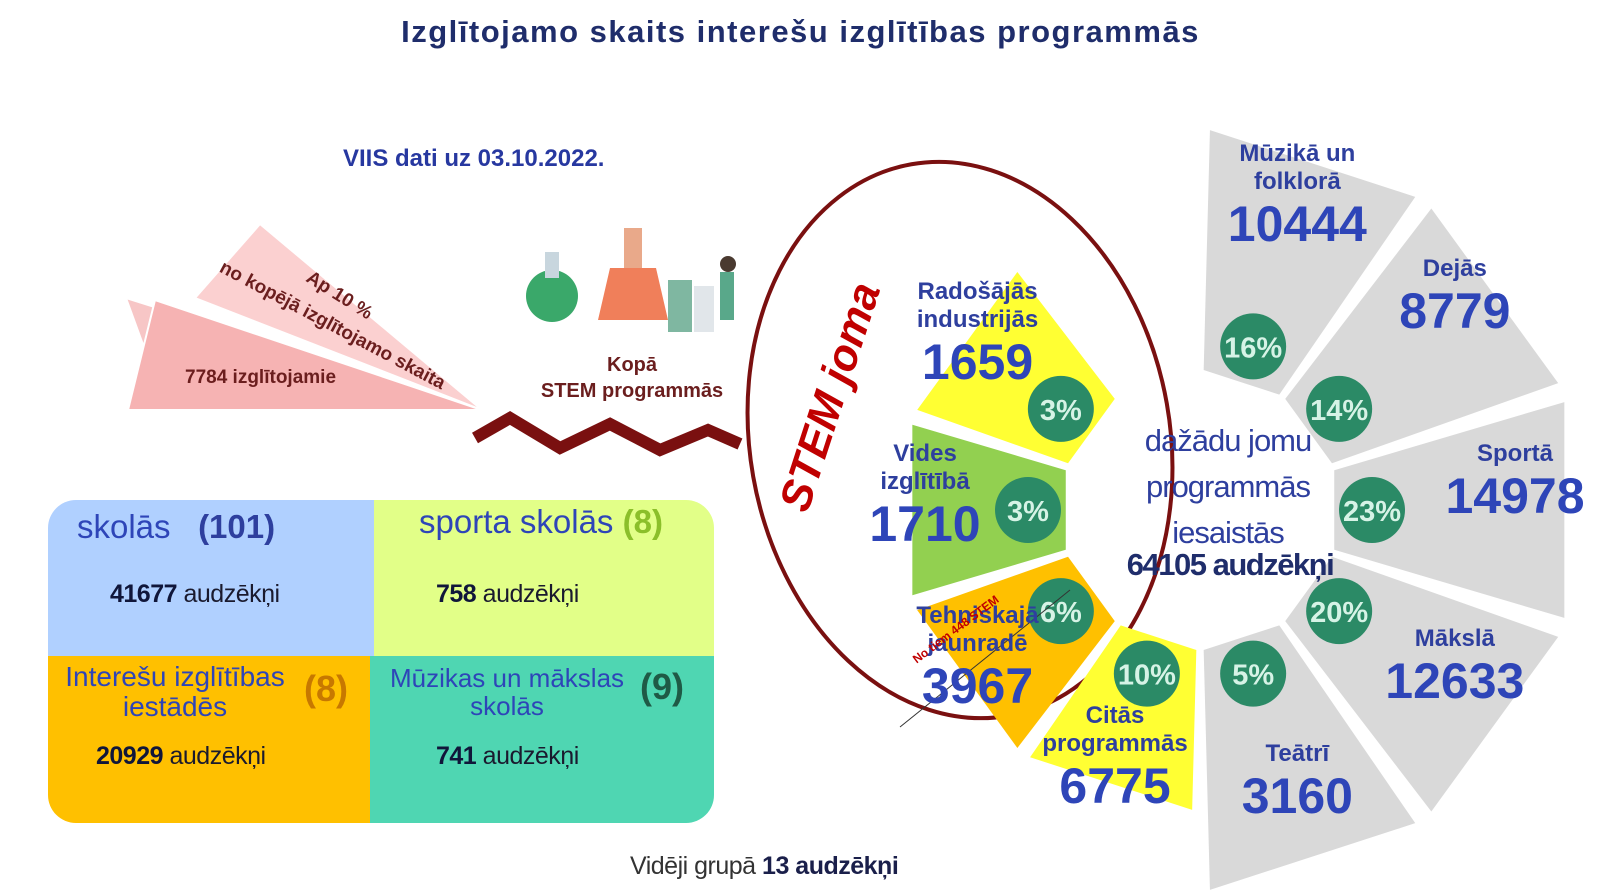 The image size is (1601, 895). Describe the element at coordinates (1297, 224) in the screenshot. I see `slice-value: 10444` at that location.